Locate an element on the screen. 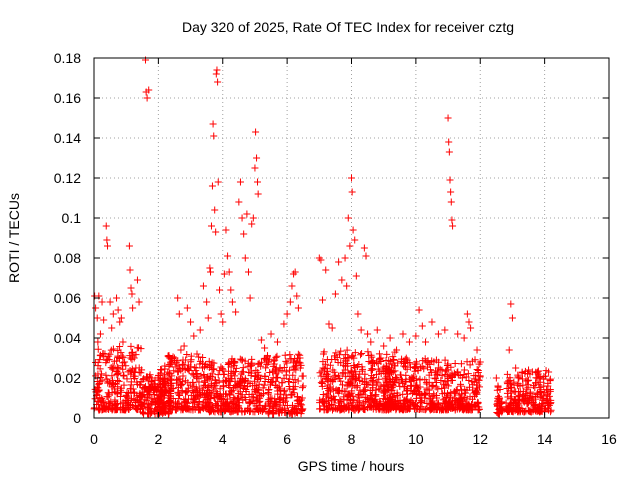  y-tick-label: 0 is located at coordinates (77, 418).